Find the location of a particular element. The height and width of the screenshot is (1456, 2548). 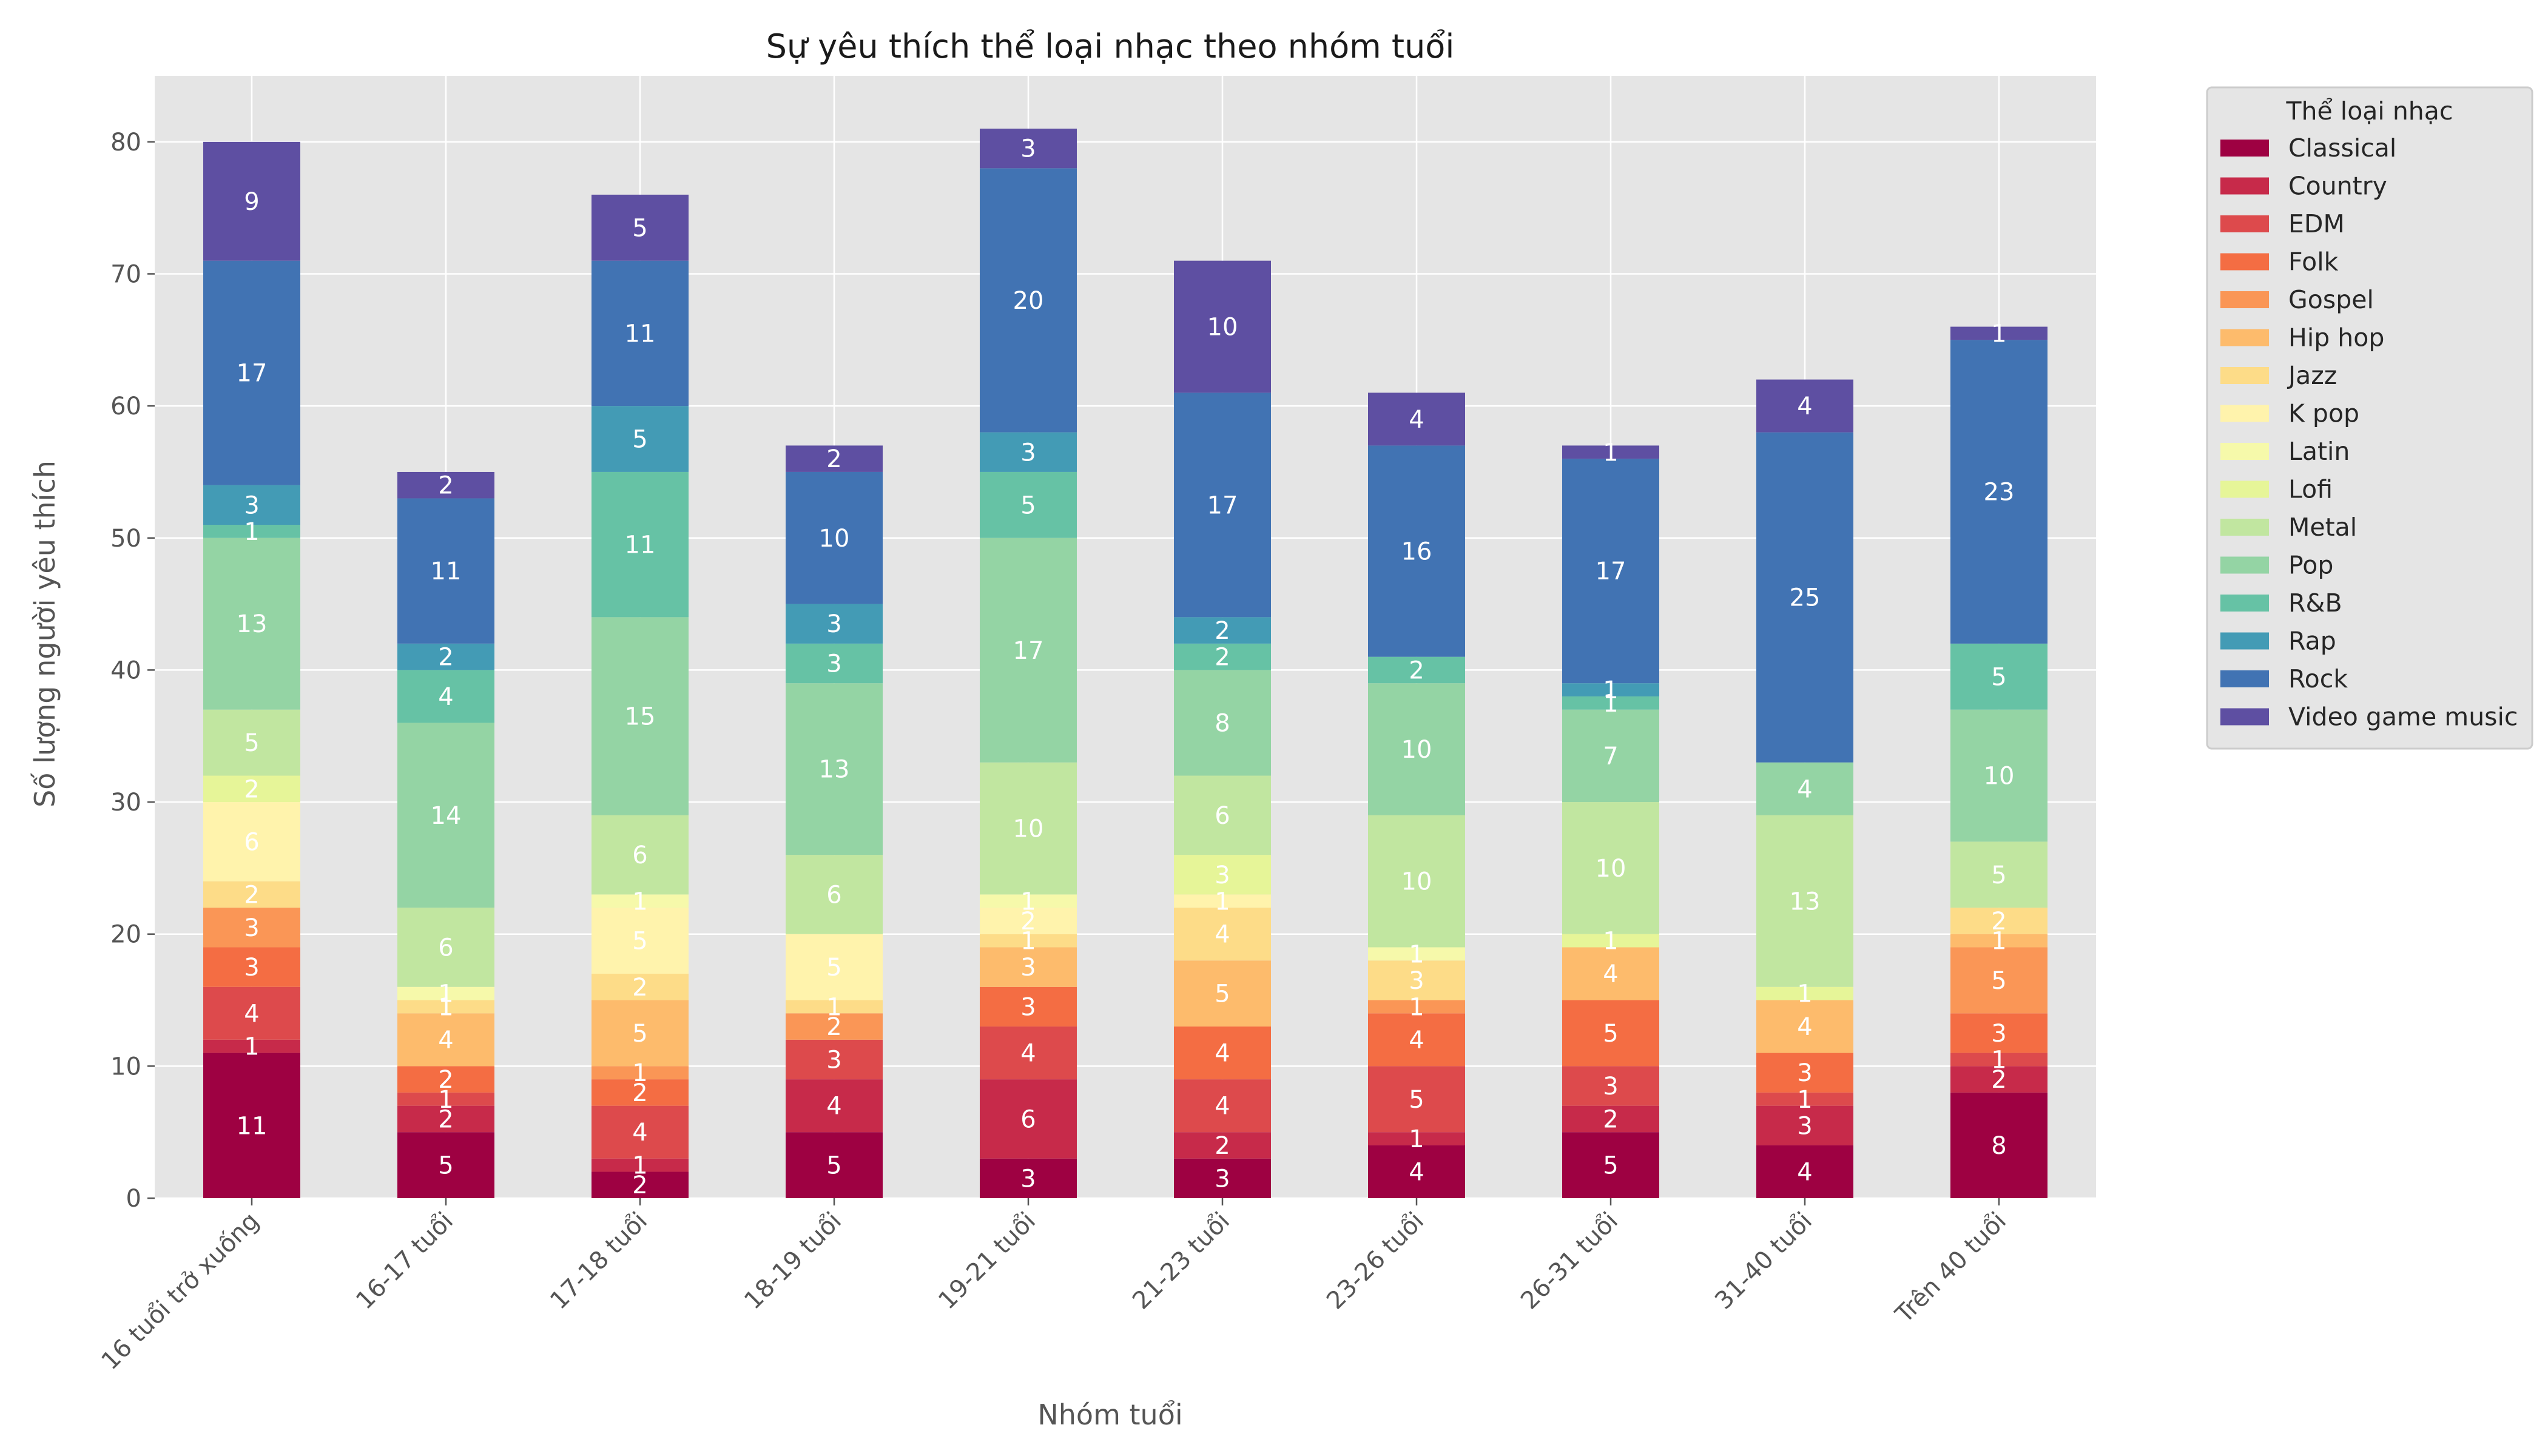

legend-label-country: Country is located at coordinates (2337, 186).